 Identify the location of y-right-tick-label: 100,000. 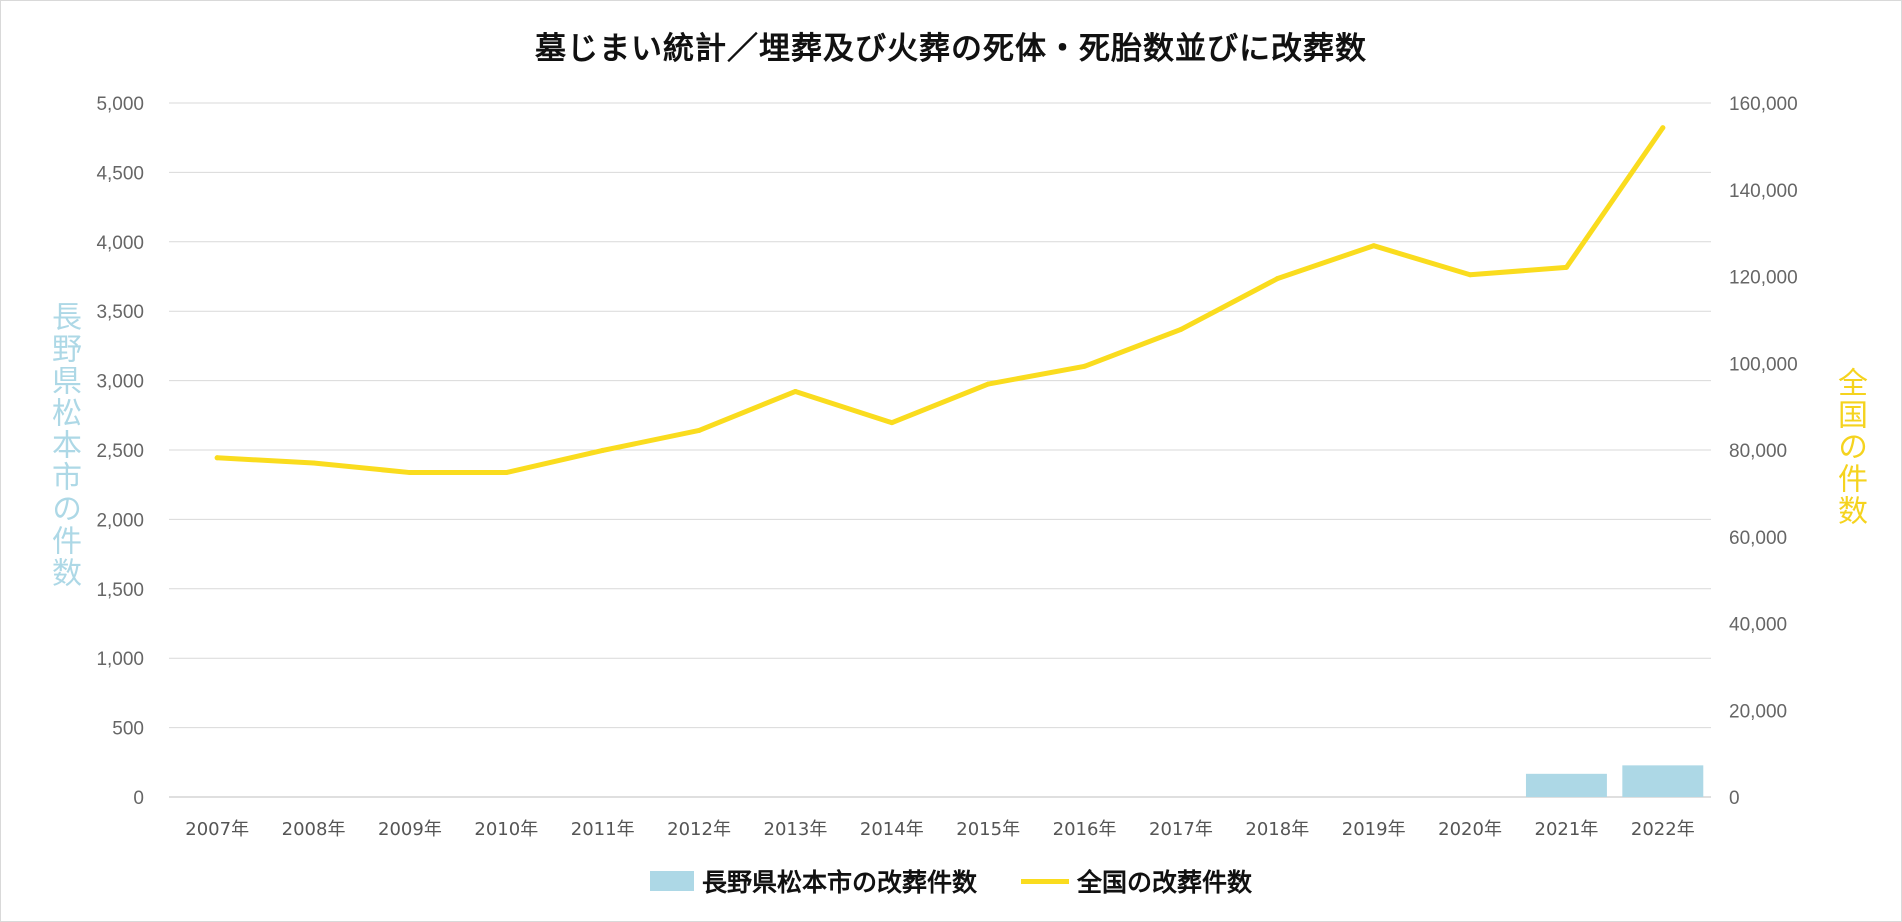
(1763, 364).